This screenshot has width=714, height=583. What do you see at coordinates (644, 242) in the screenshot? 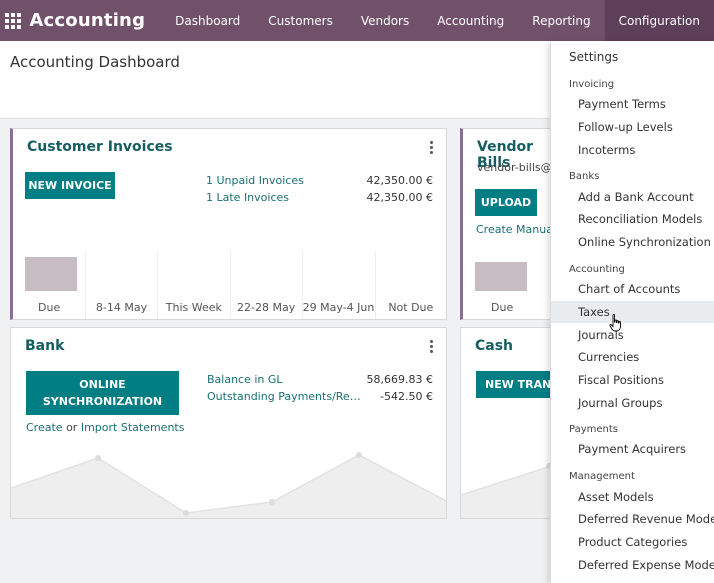
I see `menu-item-online-synchronization: Online Synchronization` at bounding box center [644, 242].